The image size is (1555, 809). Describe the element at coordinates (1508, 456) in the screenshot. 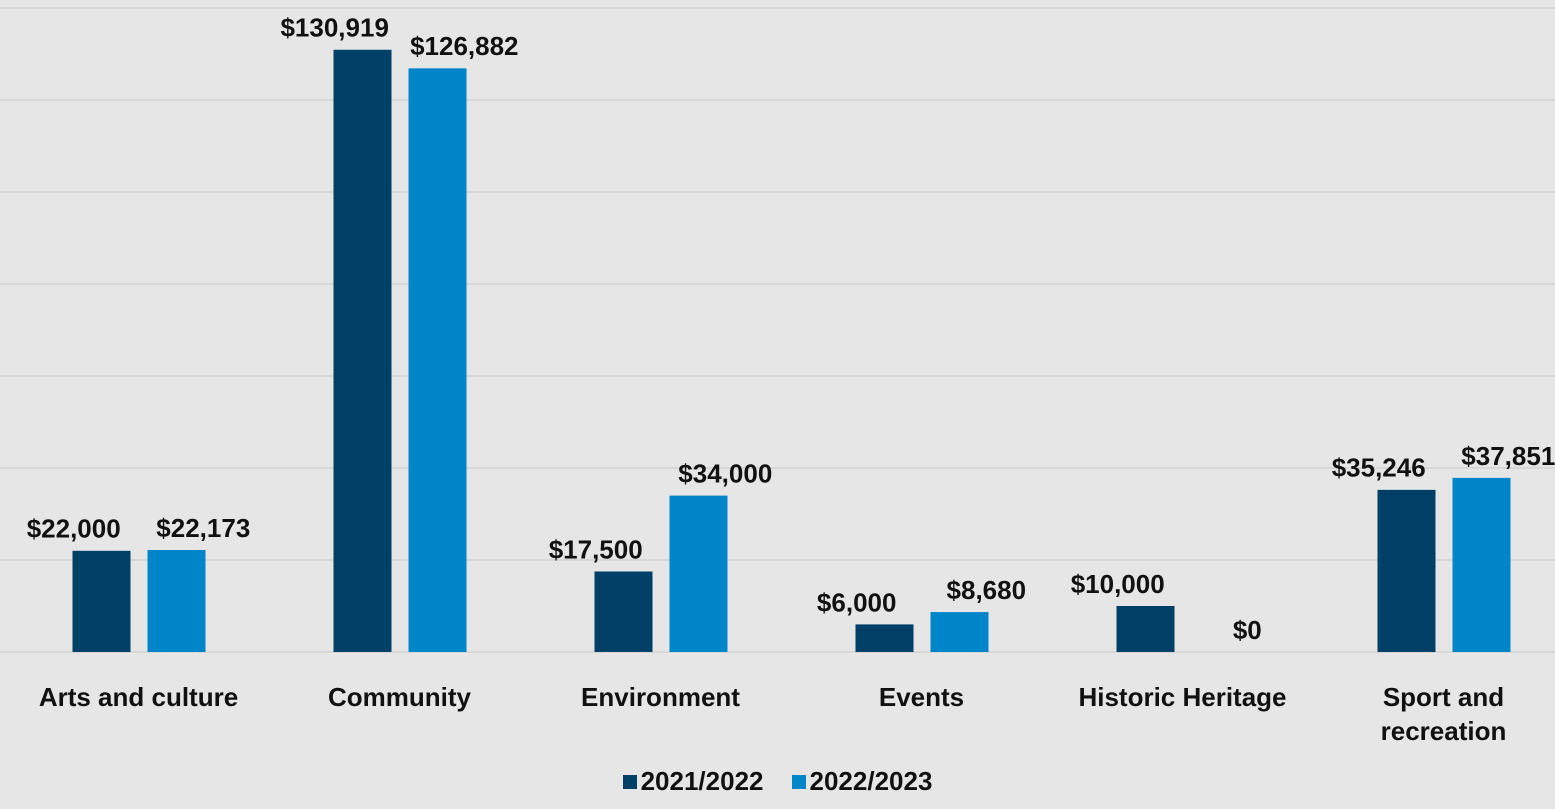

I see `value-label: $37,851` at that location.